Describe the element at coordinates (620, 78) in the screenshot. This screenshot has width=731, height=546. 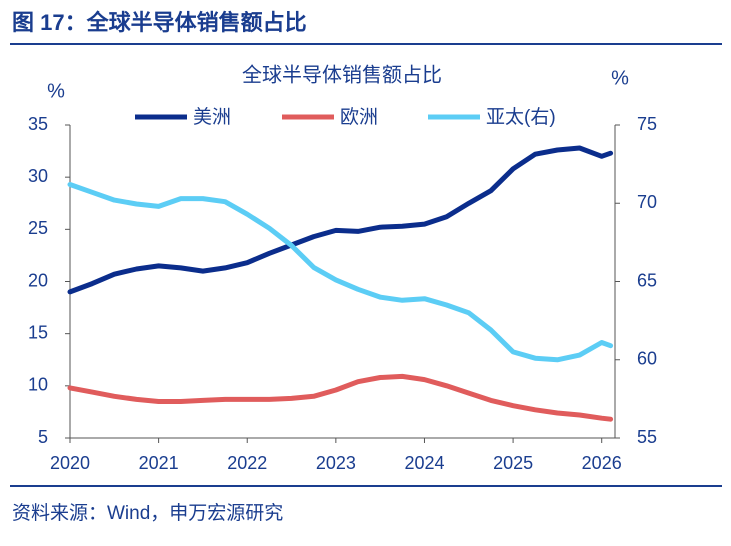
I see `y2-axis-label: %` at that location.